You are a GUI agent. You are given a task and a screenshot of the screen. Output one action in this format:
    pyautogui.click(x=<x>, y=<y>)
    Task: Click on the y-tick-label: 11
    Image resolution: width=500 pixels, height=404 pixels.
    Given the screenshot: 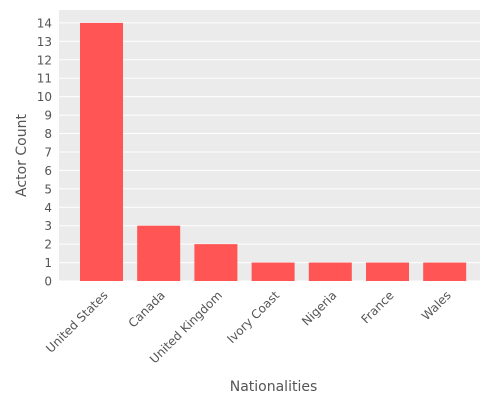 What is the action you would take?
    pyautogui.click(x=44, y=79)
    